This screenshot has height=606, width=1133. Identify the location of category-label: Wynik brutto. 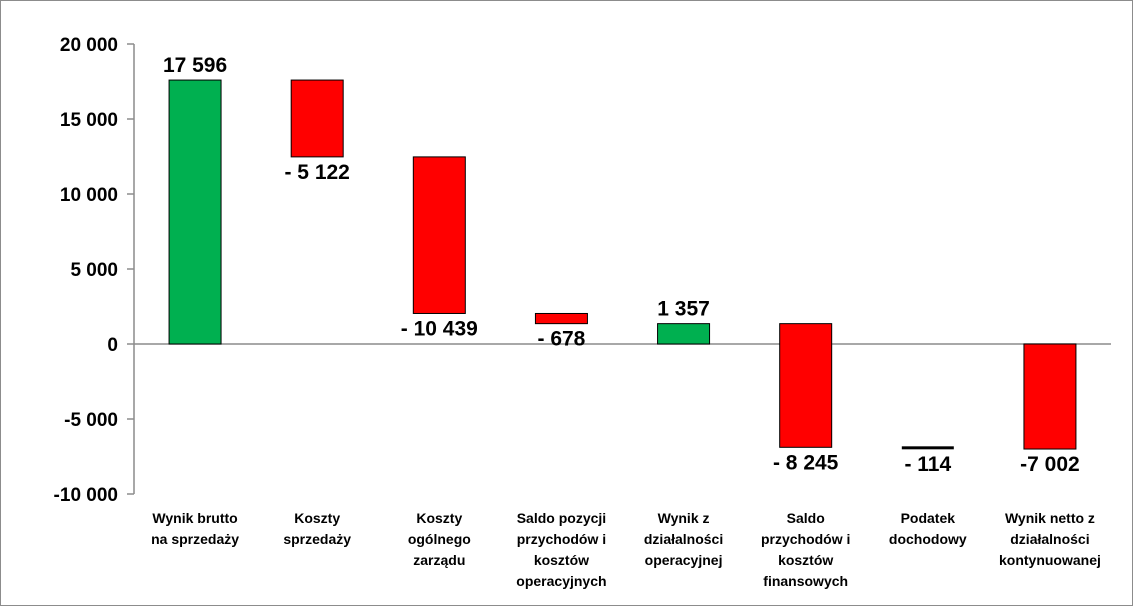
(194, 518).